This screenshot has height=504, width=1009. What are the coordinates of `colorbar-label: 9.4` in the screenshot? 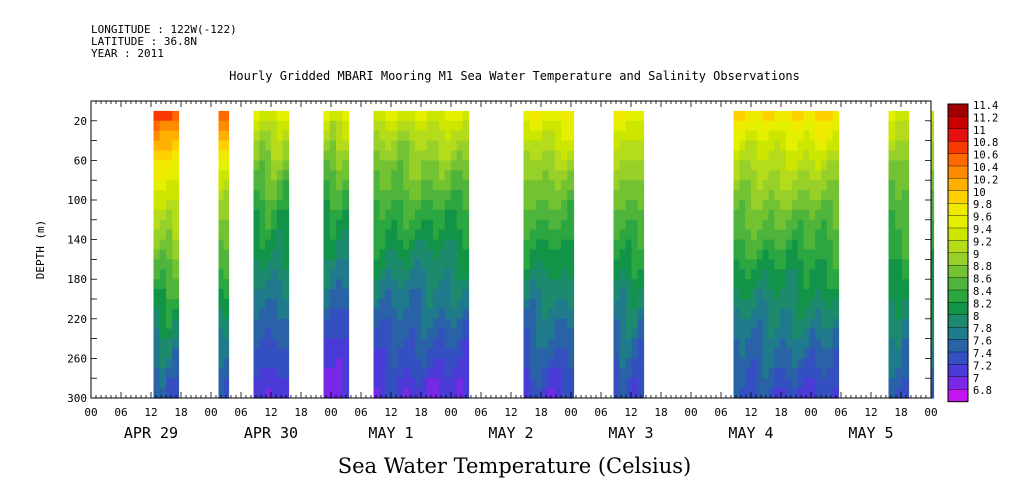 It's located at (982, 230).